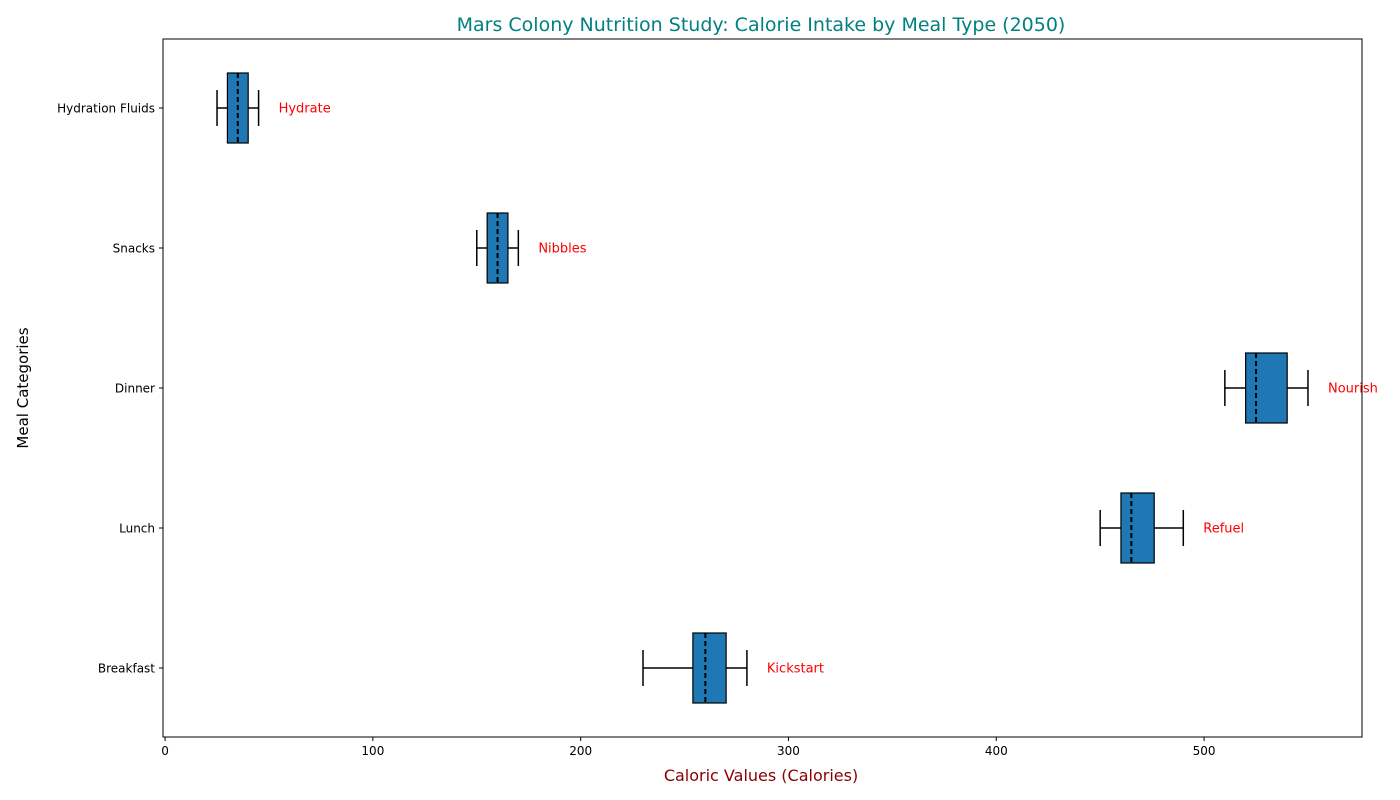 The image size is (1400, 800). I want to click on y-tick-label: Snacks, so click(134, 249).